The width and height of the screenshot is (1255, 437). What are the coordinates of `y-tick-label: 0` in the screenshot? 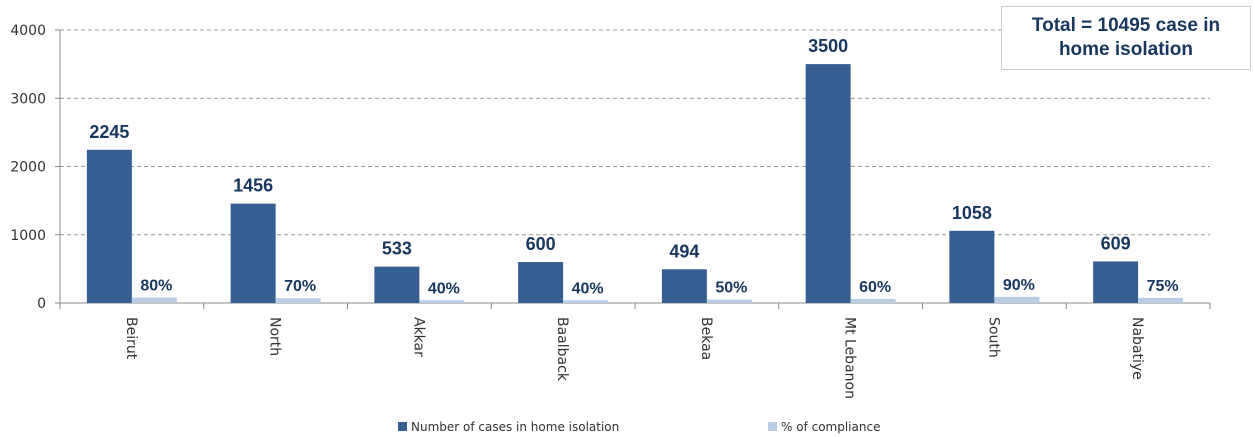 It's located at (41, 304).